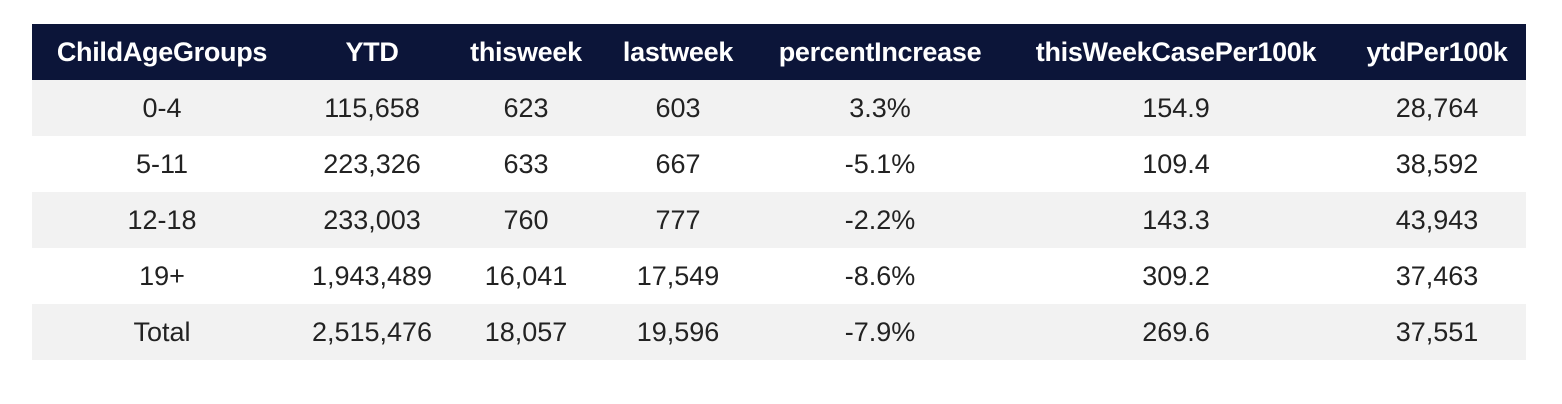 This screenshot has width=1562, height=404. Describe the element at coordinates (372, 331) in the screenshot. I see `table-cell: 2,515,476` at that location.